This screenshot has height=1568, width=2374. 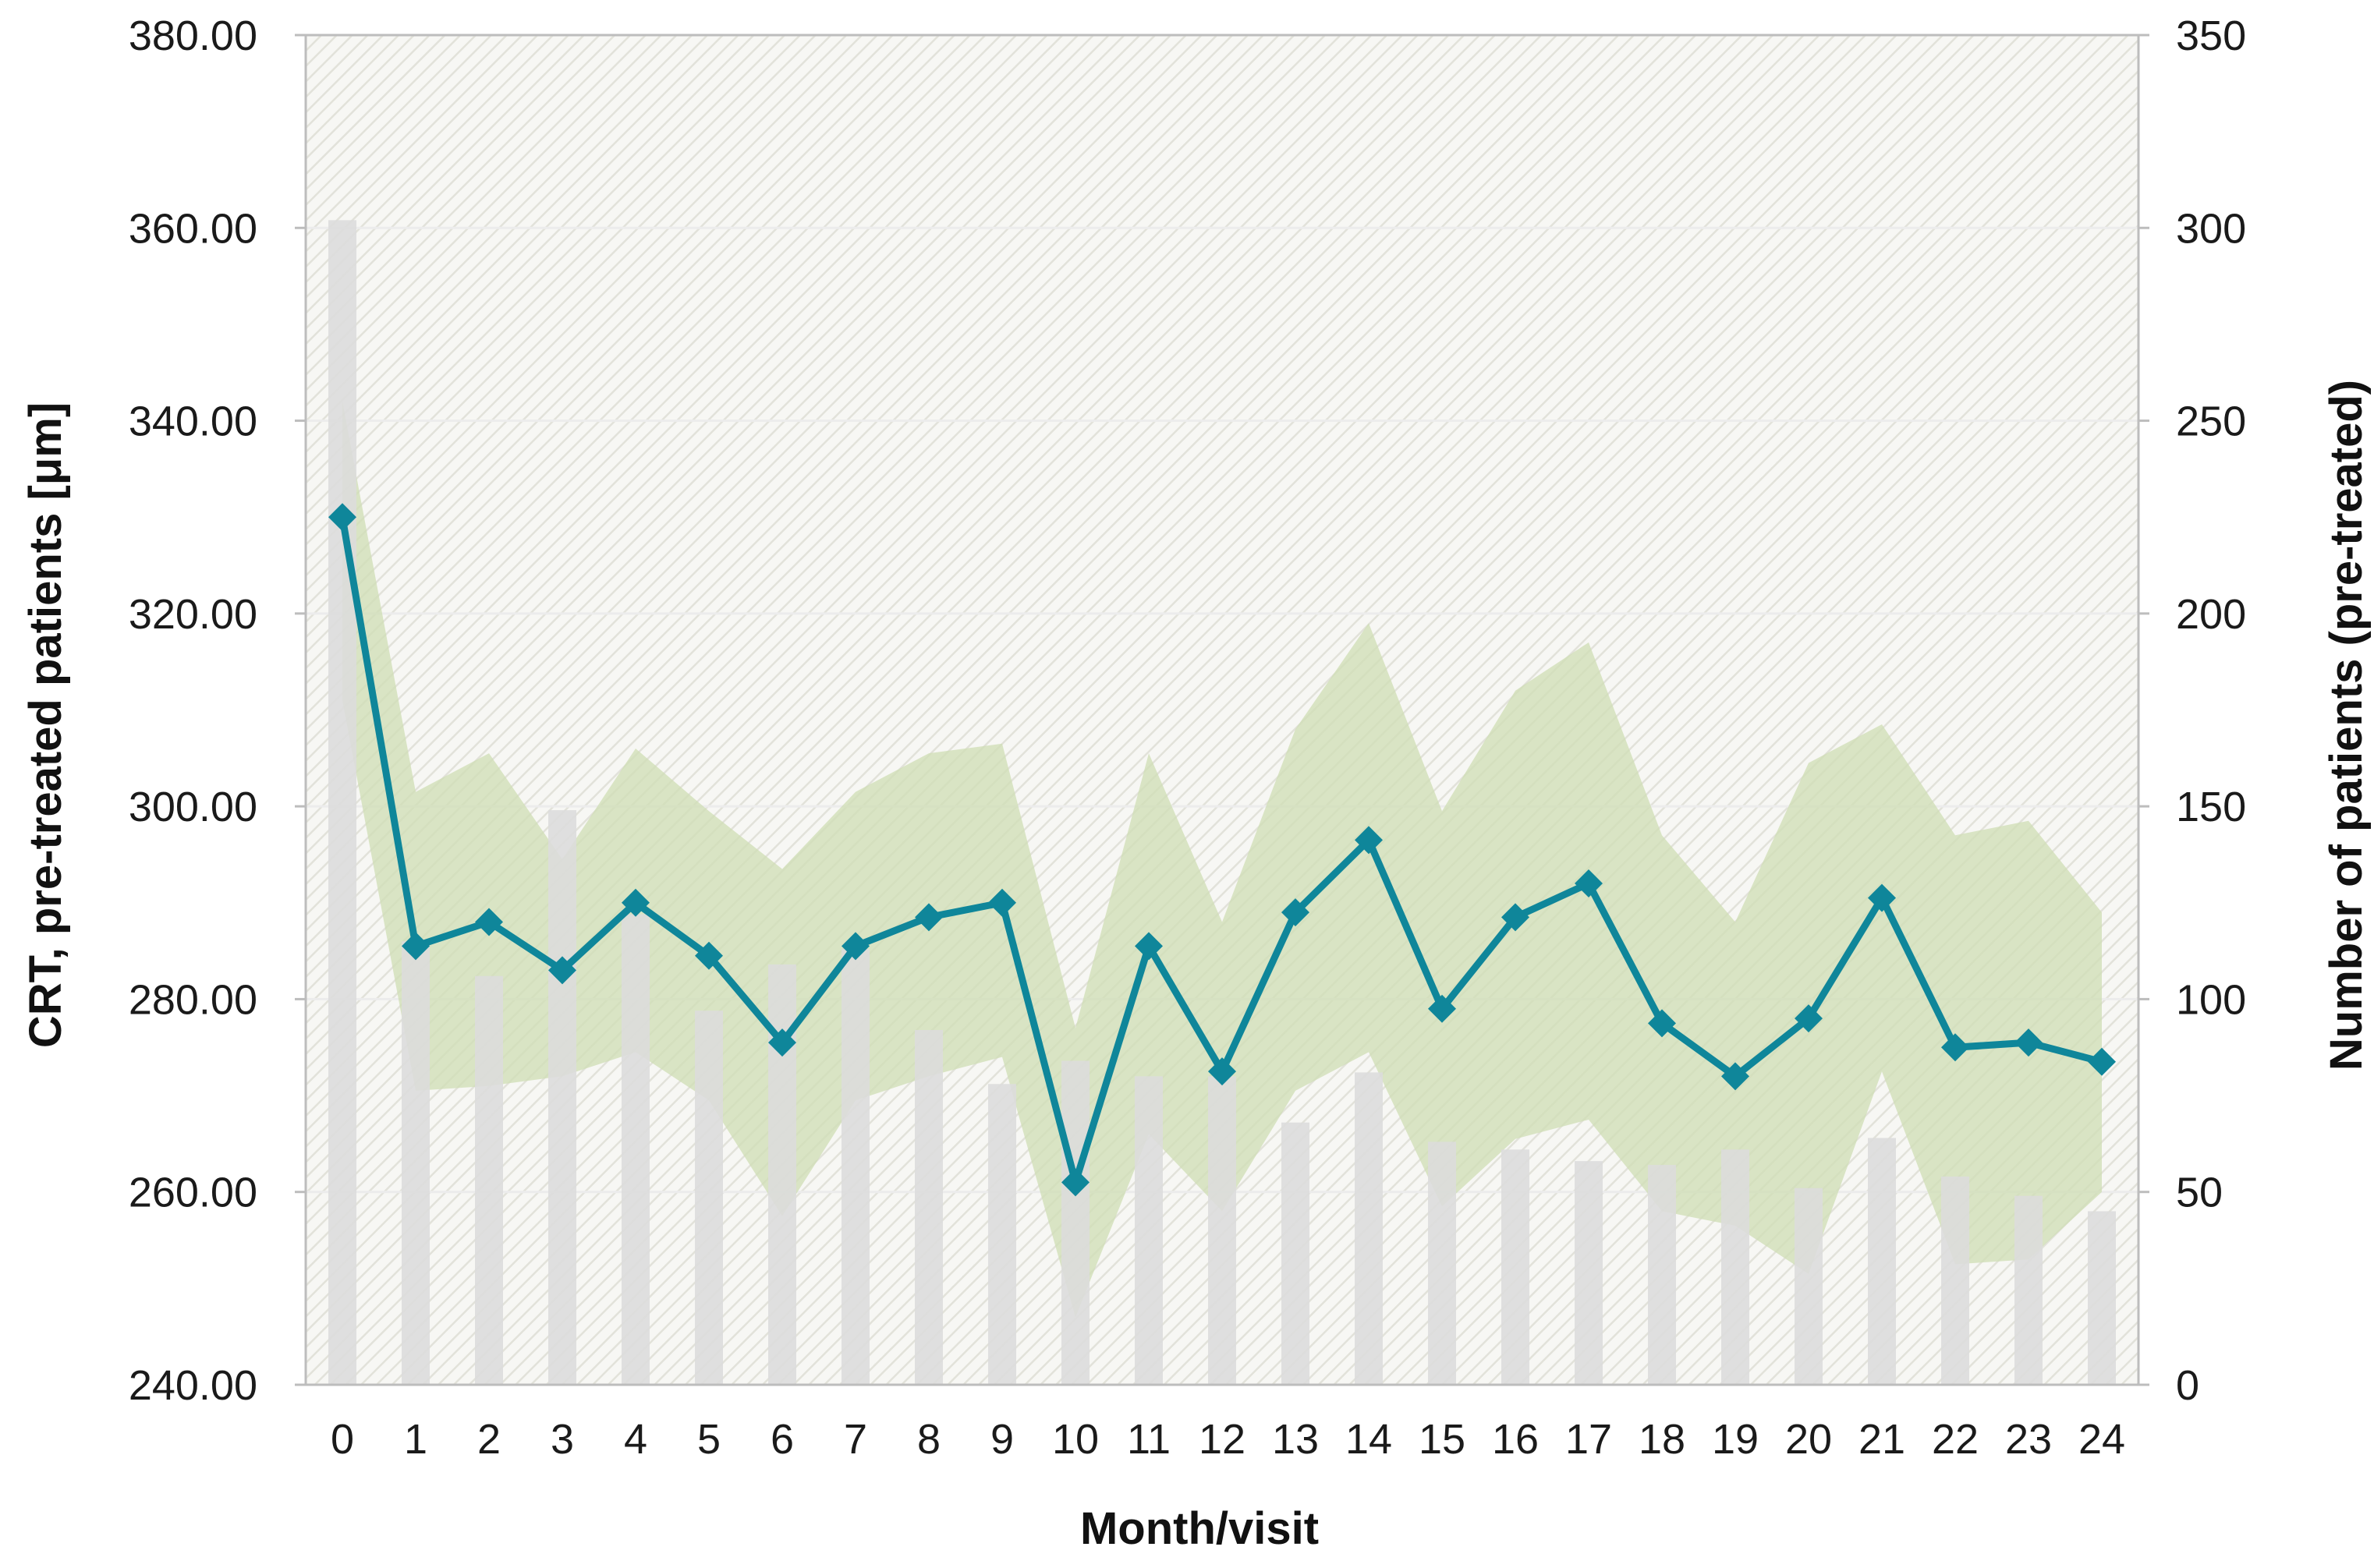 I want to click on x-tick-label: 19, so click(x=1735, y=1439).